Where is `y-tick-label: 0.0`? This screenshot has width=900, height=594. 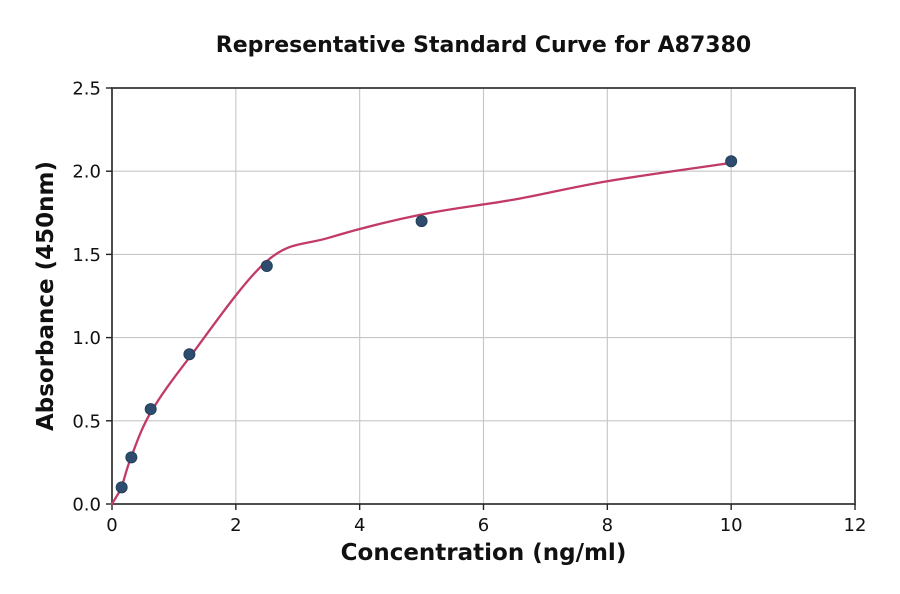 y-tick-label: 0.0 is located at coordinates (86, 505).